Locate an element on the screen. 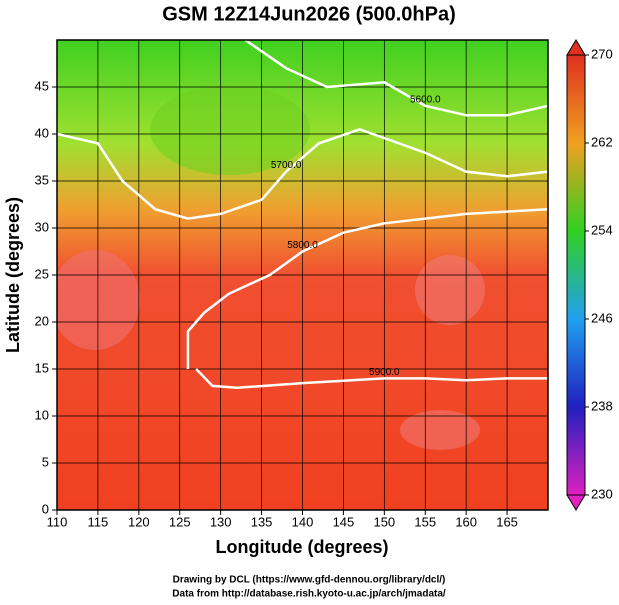  y-axis-label: Latitude (degrees) is located at coordinates (13, 275).